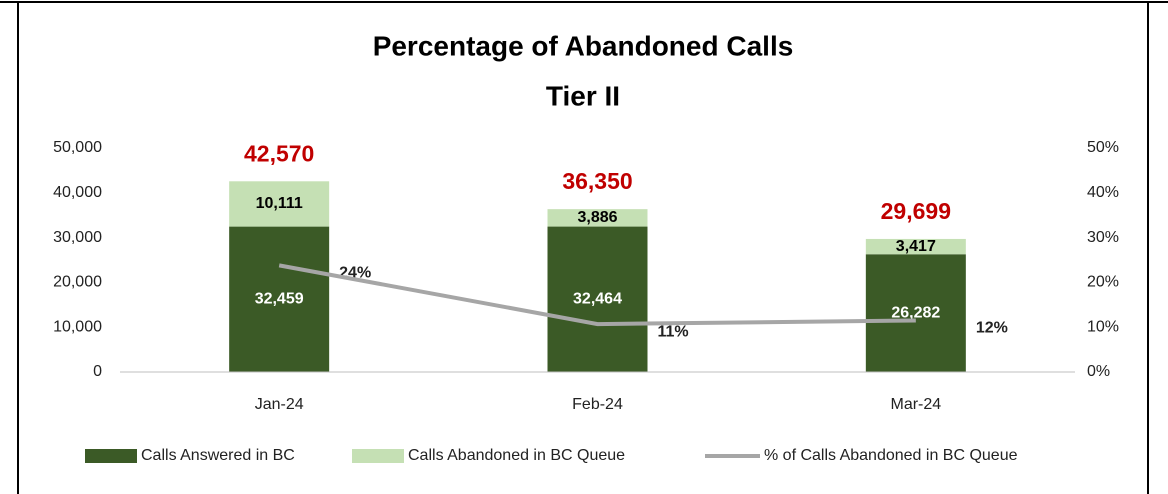 This screenshot has height=494, width=1168. I want to click on total-label: 36,350, so click(597, 181).